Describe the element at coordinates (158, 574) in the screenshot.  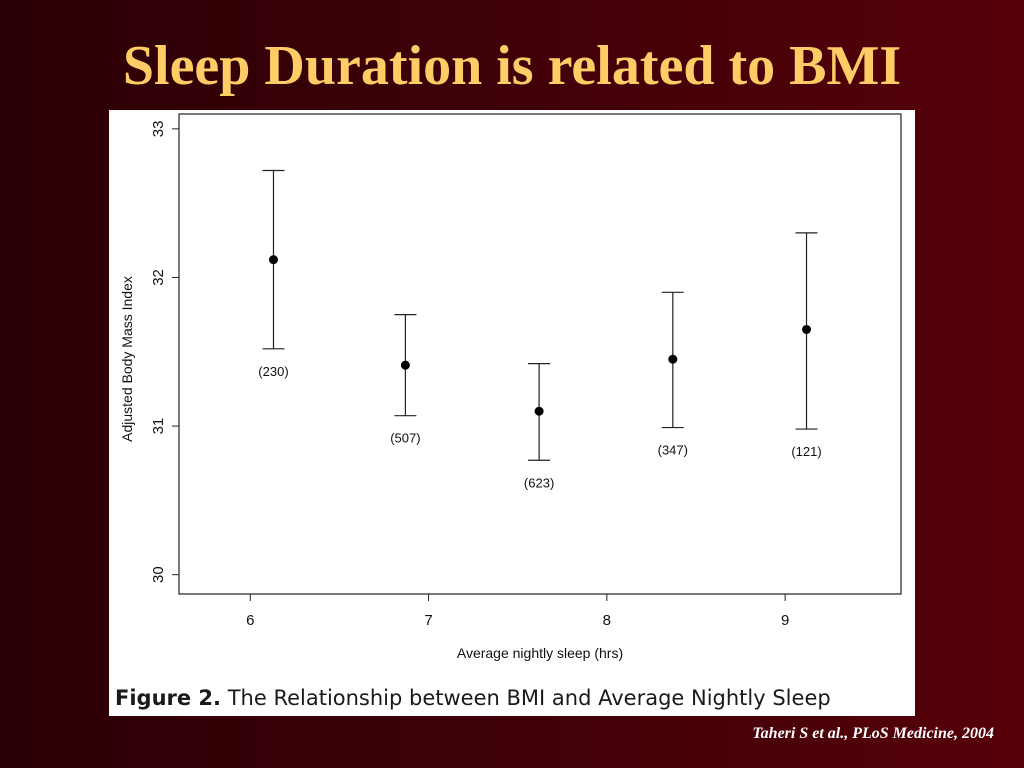
I see `y-tick-label: 30` at that location.